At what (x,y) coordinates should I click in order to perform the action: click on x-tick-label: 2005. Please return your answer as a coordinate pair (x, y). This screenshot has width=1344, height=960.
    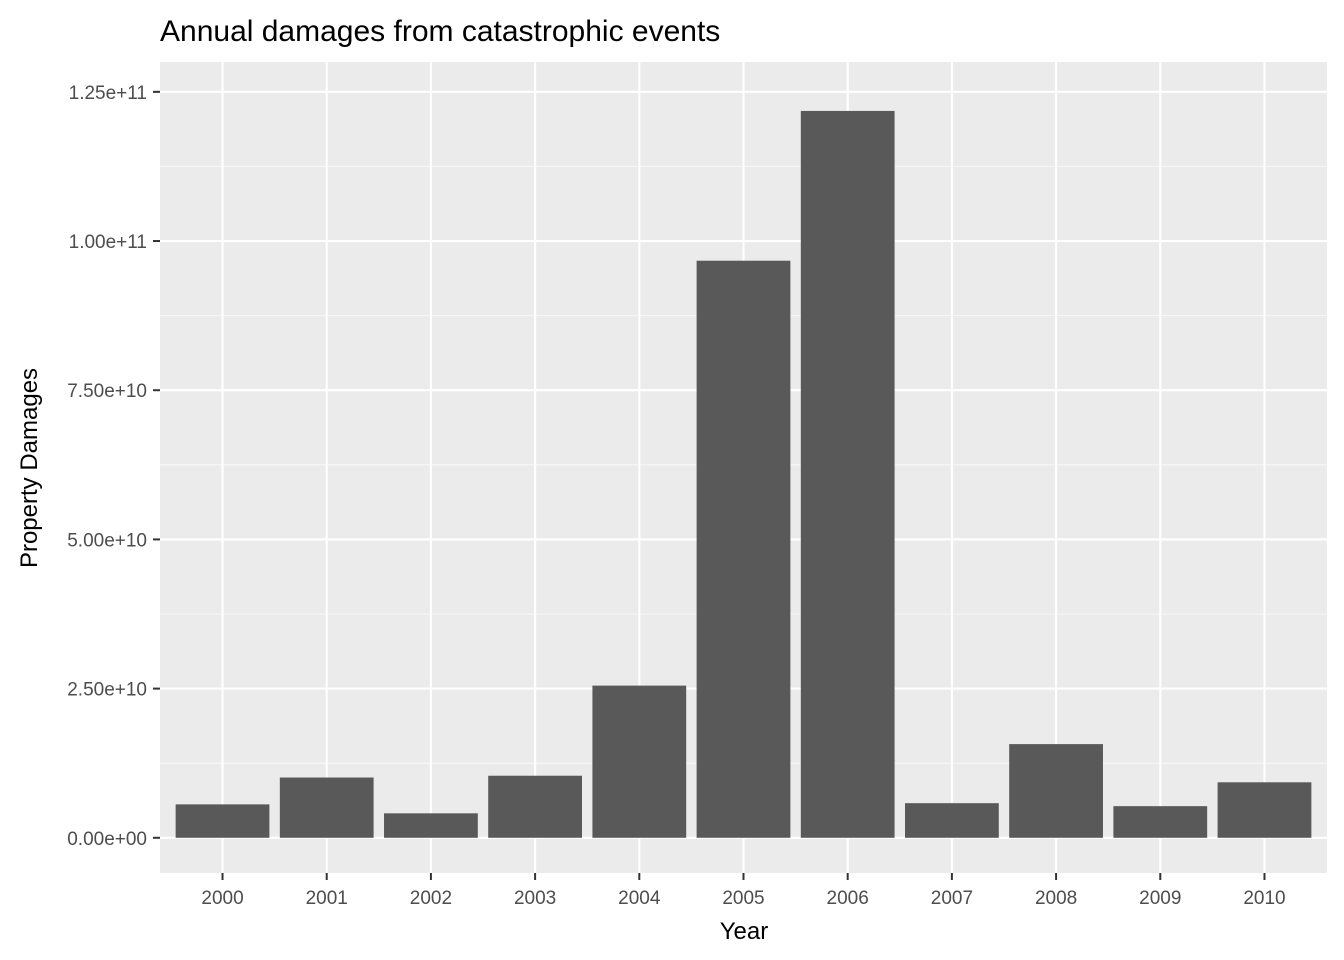
    Looking at the image, I should click on (743, 898).